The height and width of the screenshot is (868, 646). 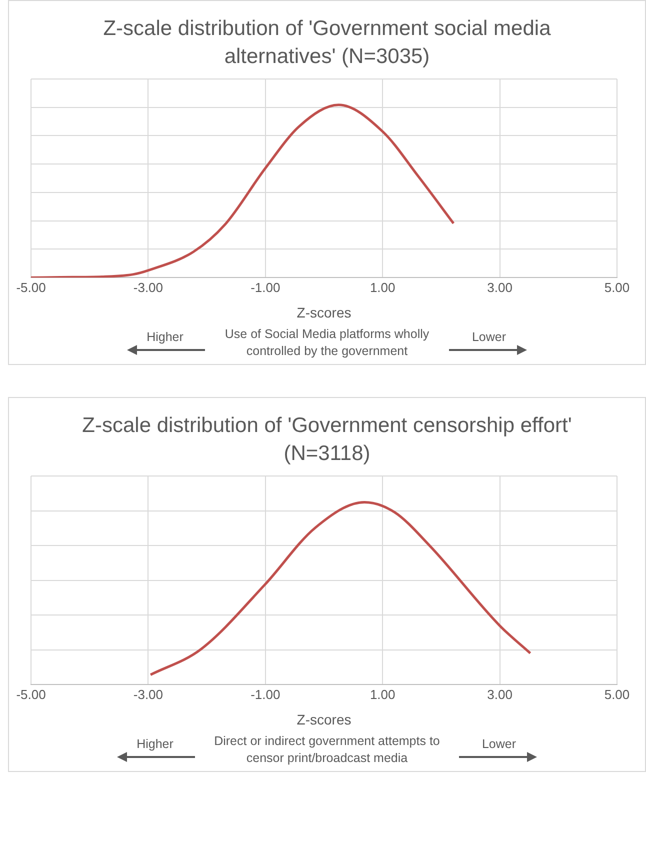 I want to click on text: Direct or indirect government attempts to censor print/broadcast media, so click(x=327, y=750).